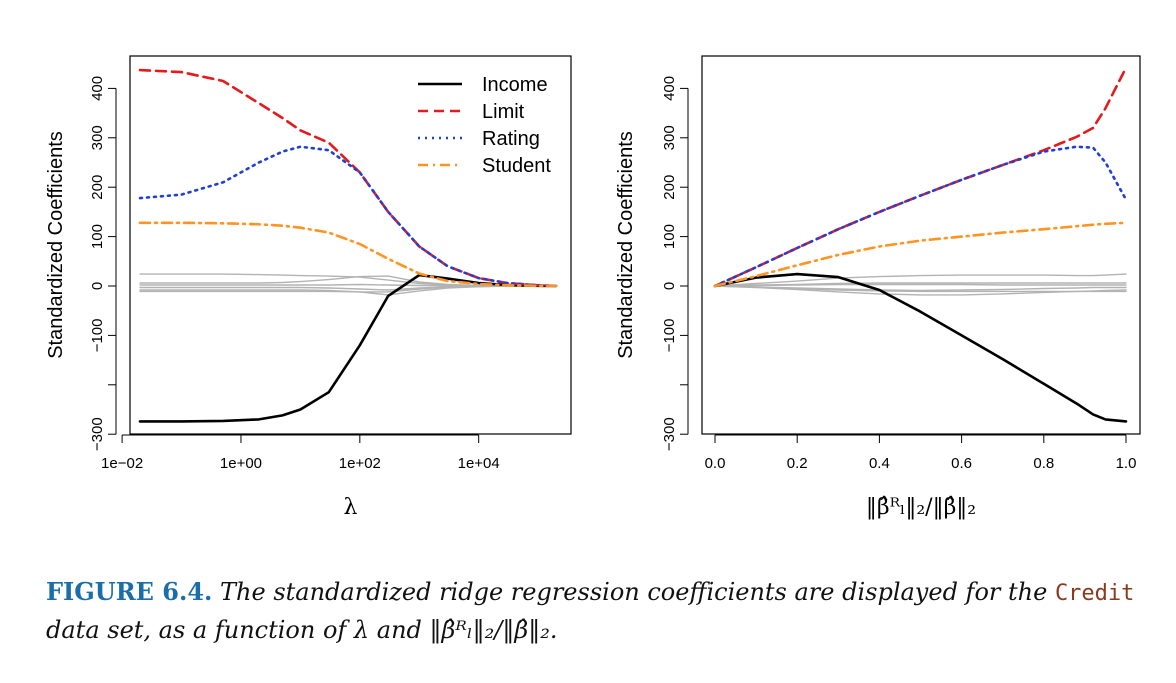  Describe the element at coordinates (515, 85) in the screenshot. I see `legend-label-income: Income` at that location.